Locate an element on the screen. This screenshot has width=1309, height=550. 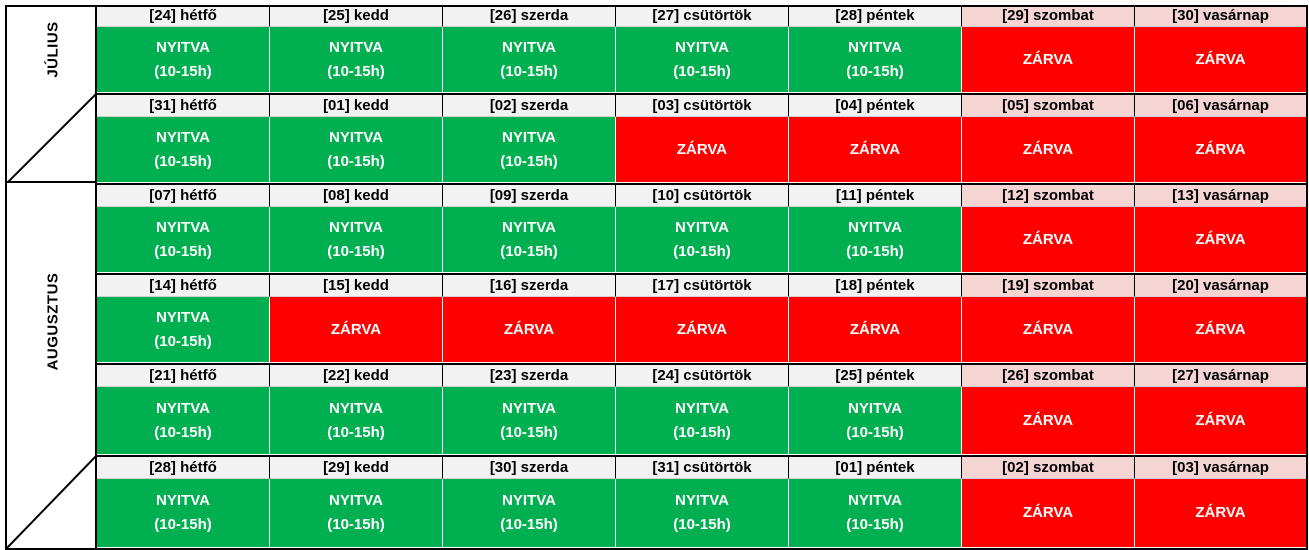
day-header: [15] kedd is located at coordinates (356, 286).